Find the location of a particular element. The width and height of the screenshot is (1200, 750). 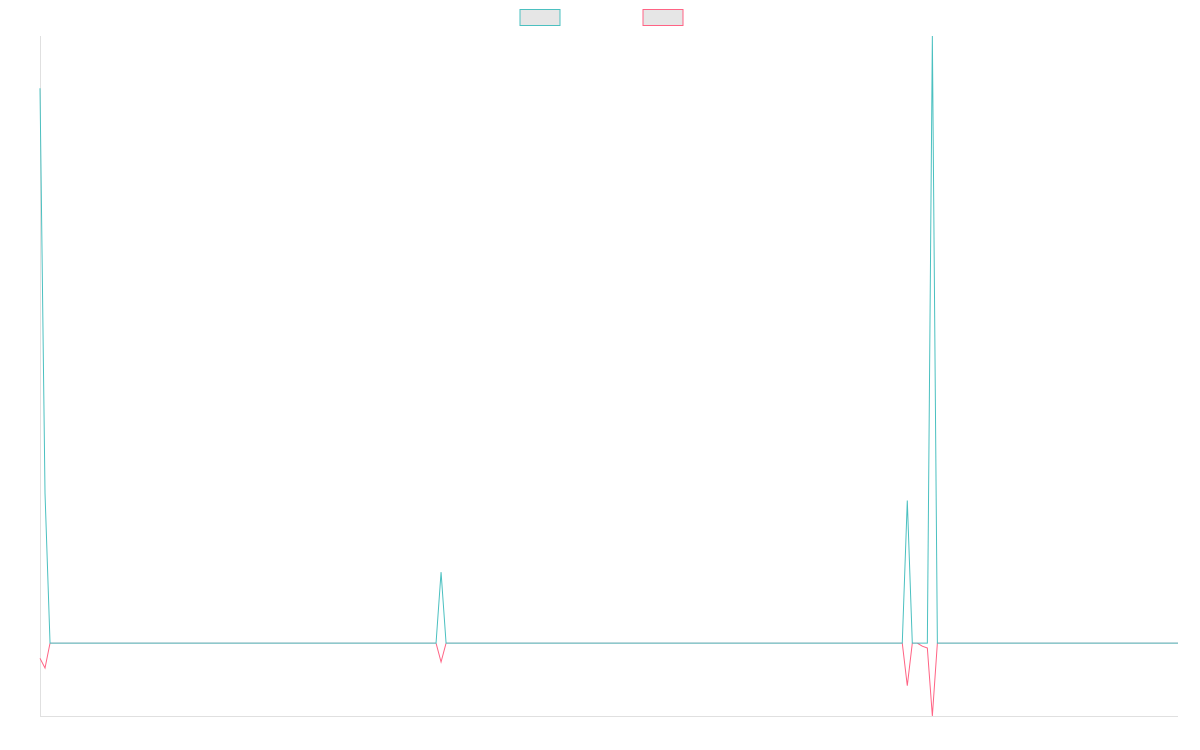

series-line is located at coordinates (608, 679).